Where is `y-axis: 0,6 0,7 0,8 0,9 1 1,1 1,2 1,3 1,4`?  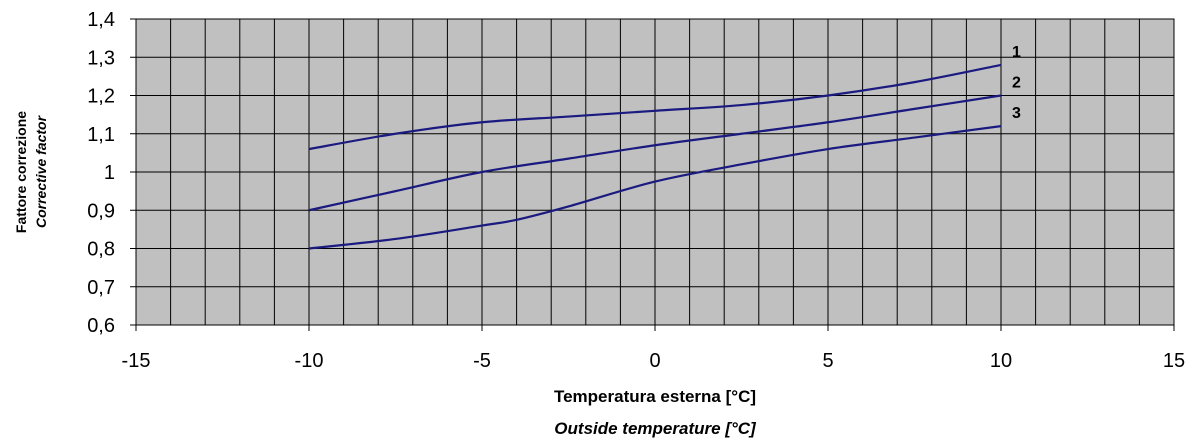 y-axis: 0,6 0,7 0,8 0,9 1 1,1 1,2 1,3 1,4 is located at coordinates (111, 173).